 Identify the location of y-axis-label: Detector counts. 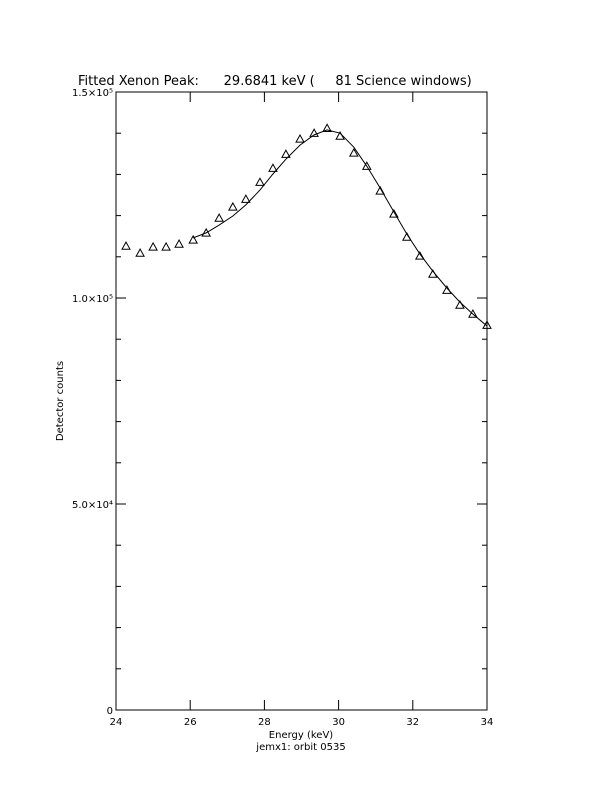
(60, 401).